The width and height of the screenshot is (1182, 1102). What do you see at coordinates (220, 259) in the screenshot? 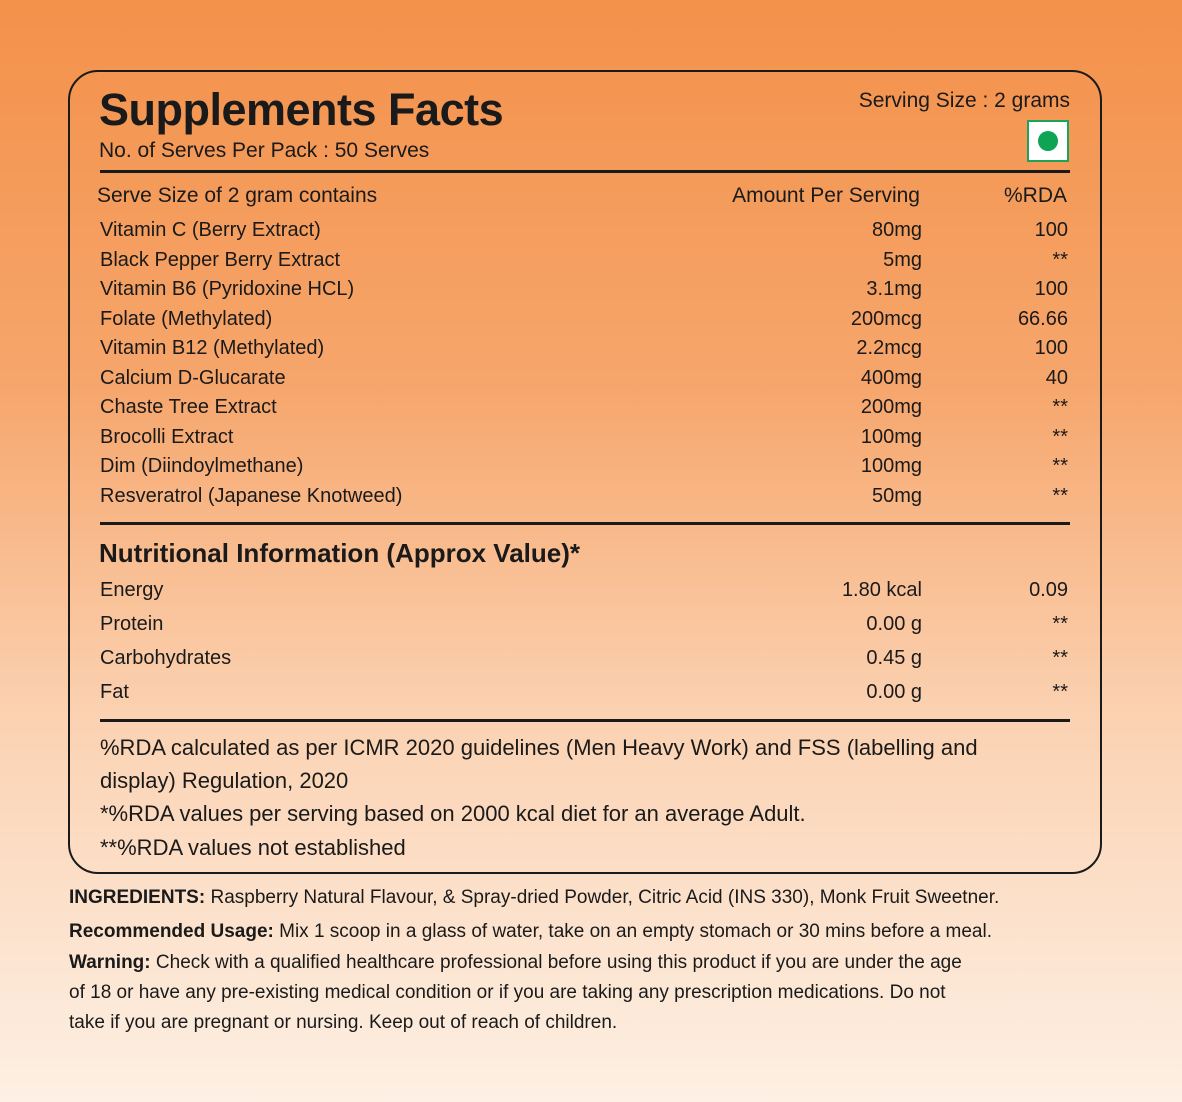
I see `nutrient-name: Black Pepper Berry Extract` at bounding box center [220, 259].